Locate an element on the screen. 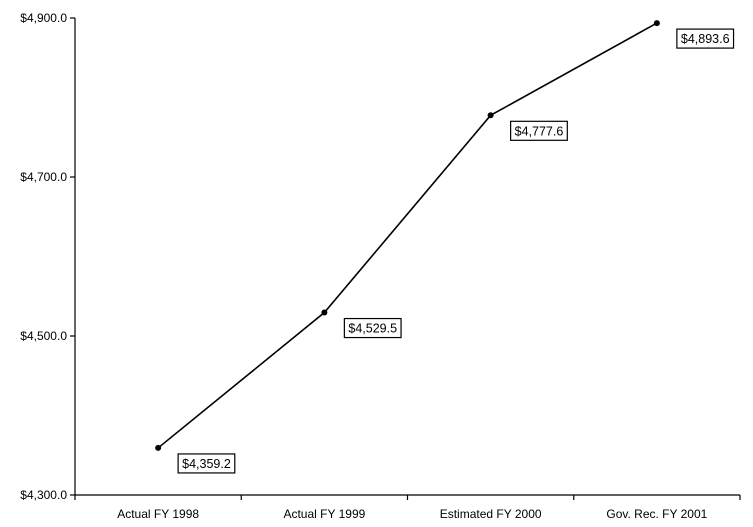 The height and width of the screenshot is (527, 753). data-label: $4,777.6 is located at coordinates (539, 130).